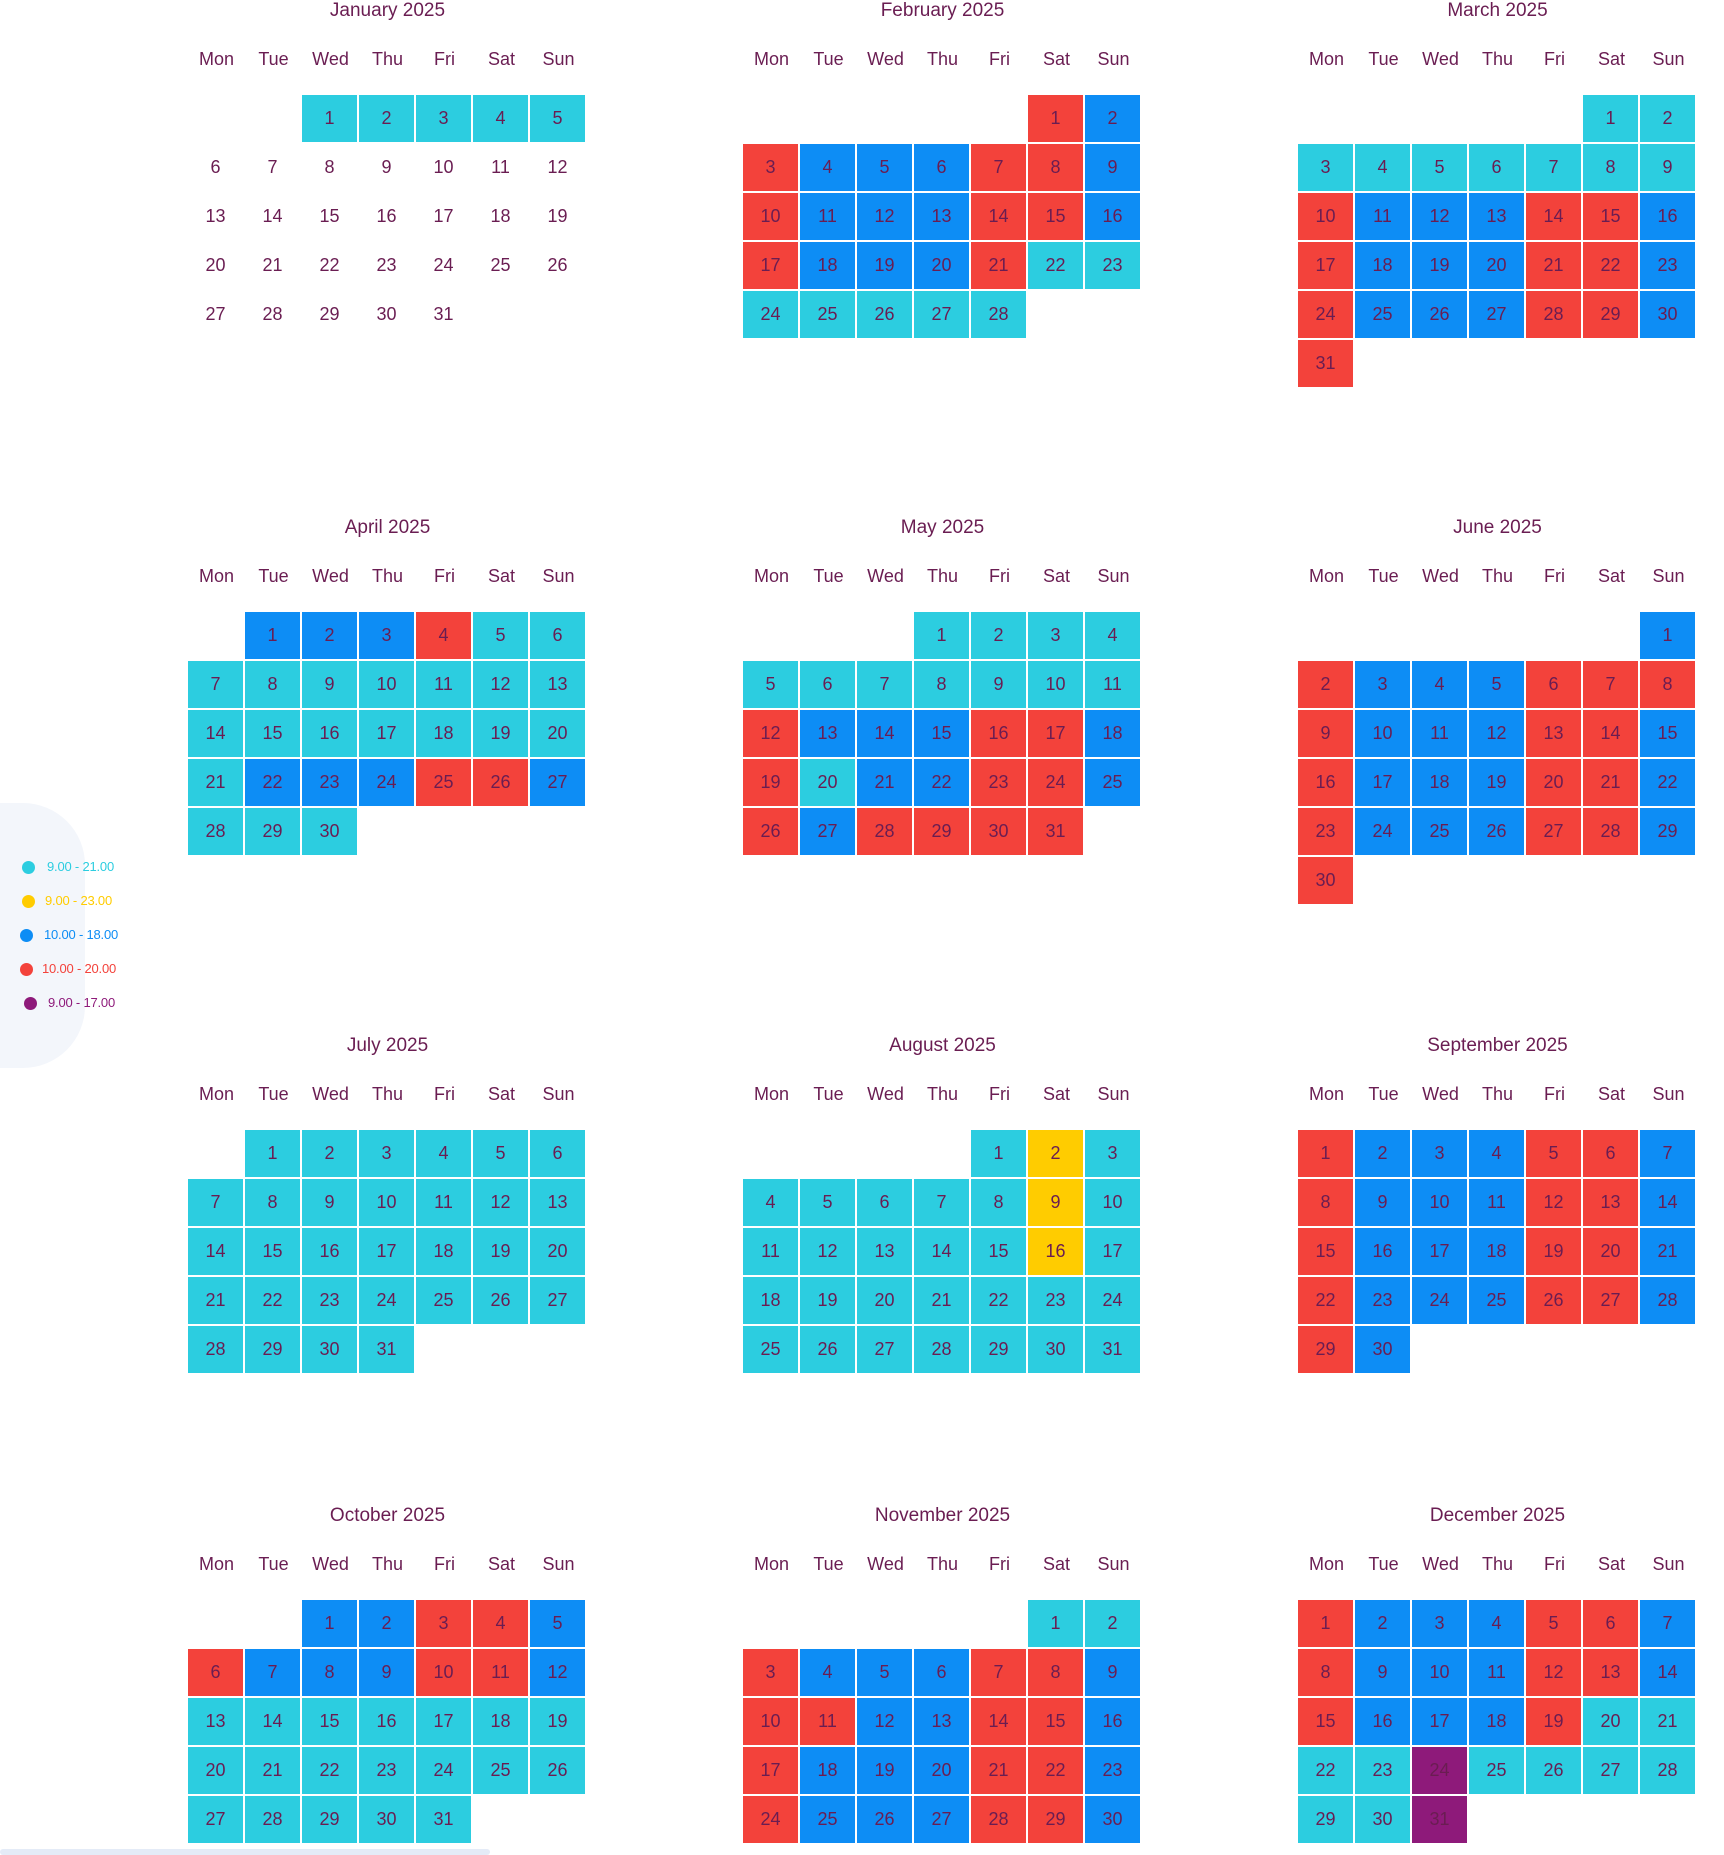 The width and height of the screenshot is (1724, 1855). What do you see at coordinates (386, 1819) in the screenshot?
I see `day-cell: 30` at bounding box center [386, 1819].